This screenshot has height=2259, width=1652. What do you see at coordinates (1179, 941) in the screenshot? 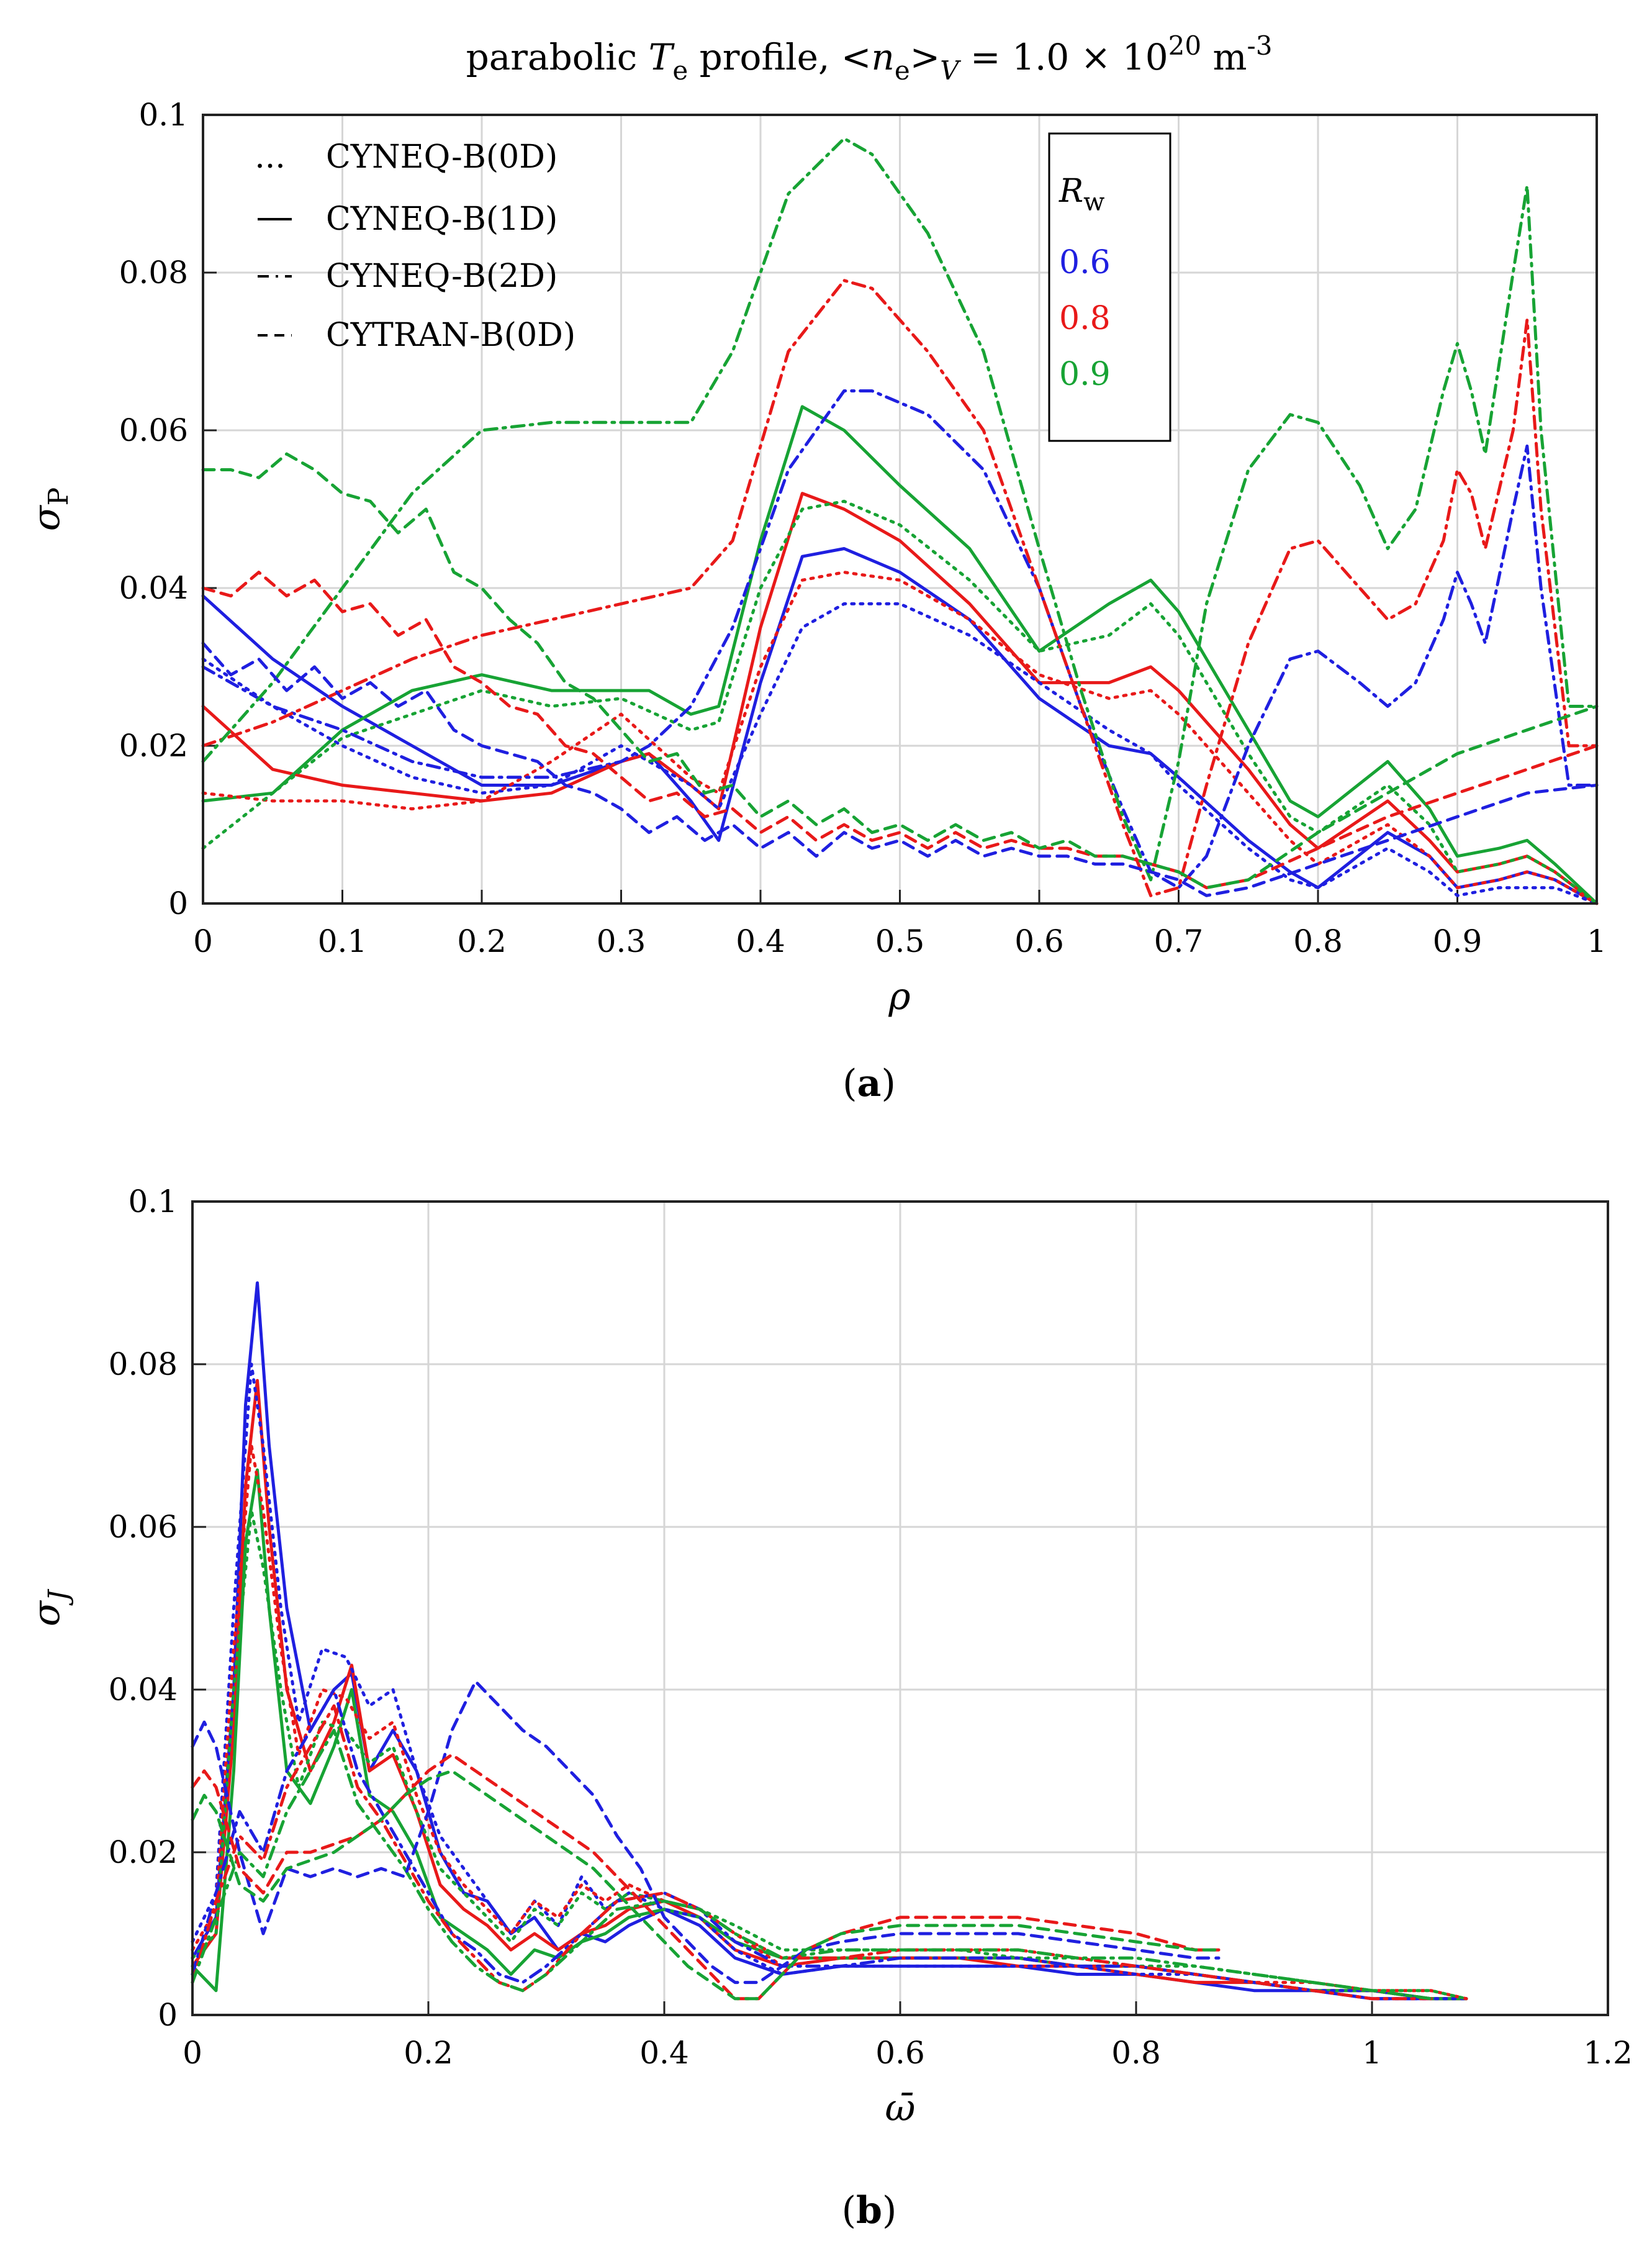
I see `x-tick-label: 0.7` at bounding box center [1179, 941].